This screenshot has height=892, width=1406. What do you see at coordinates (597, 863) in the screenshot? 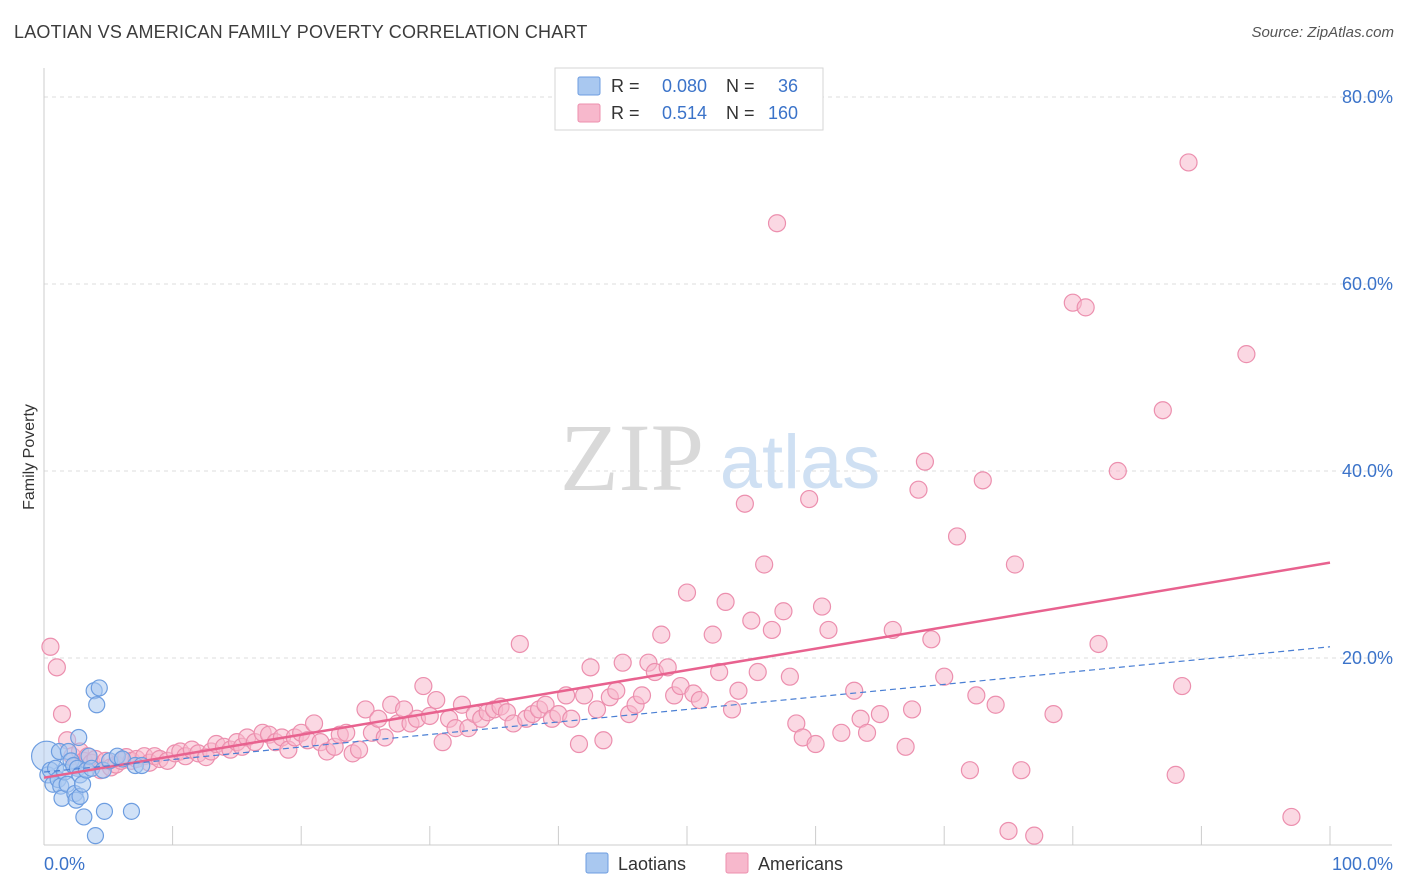
I see `legend-laotians-swatch` at bounding box center [597, 863].